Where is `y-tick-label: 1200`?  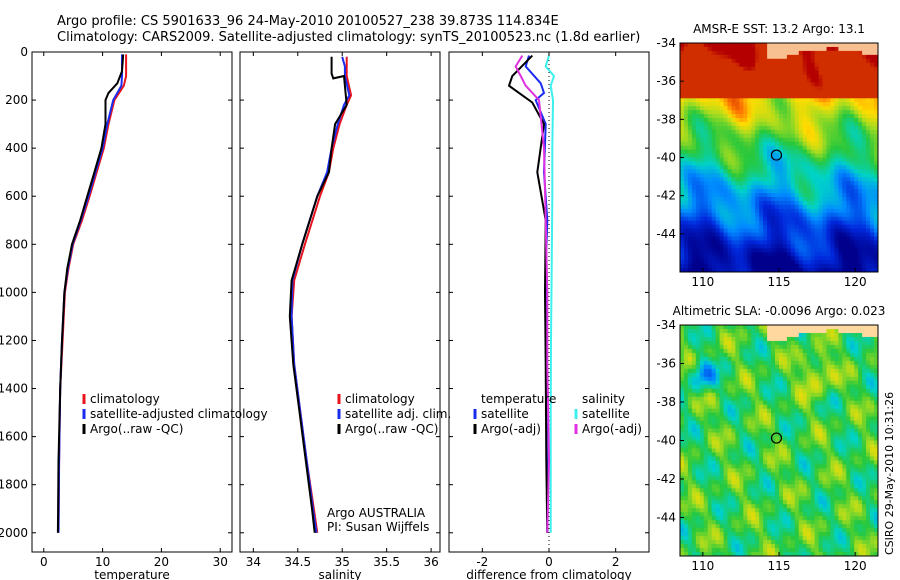
y-tick-label: 1200 is located at coordinates (14, 340).